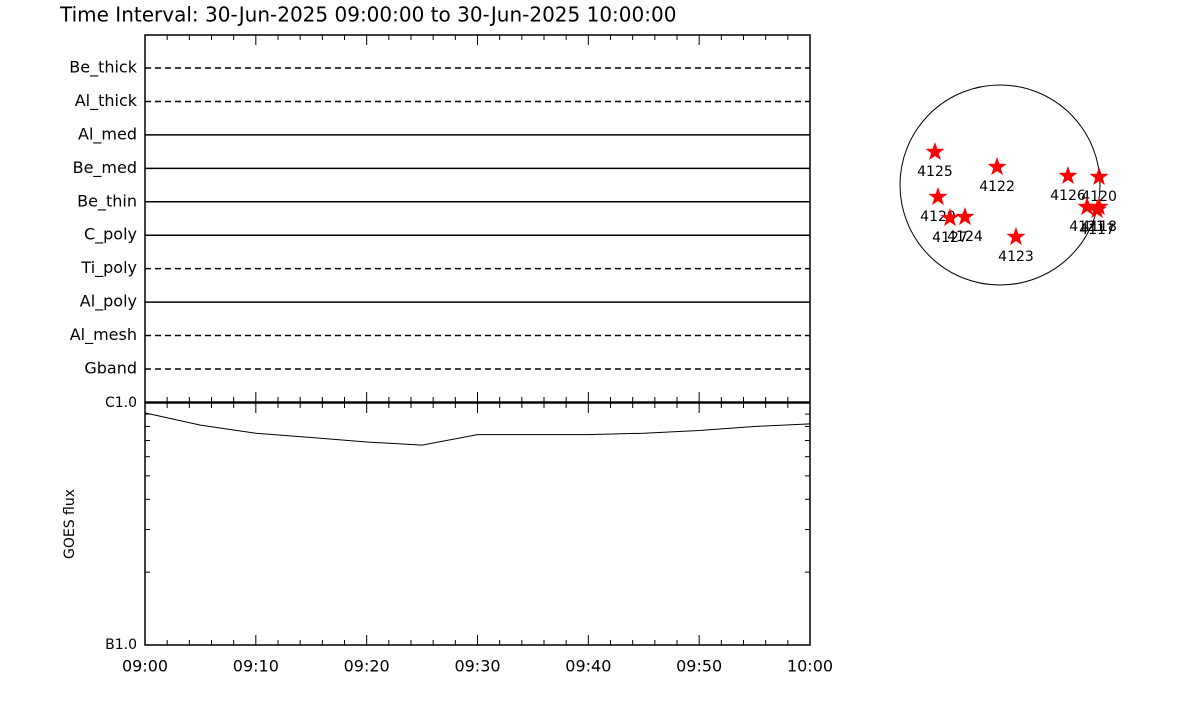 This screenshot has height=704, width=1200. What do you see at coordinates (107, 201) in the screenshot?
I see `filter-label: Be_thin` at bounding box center [107, 201].